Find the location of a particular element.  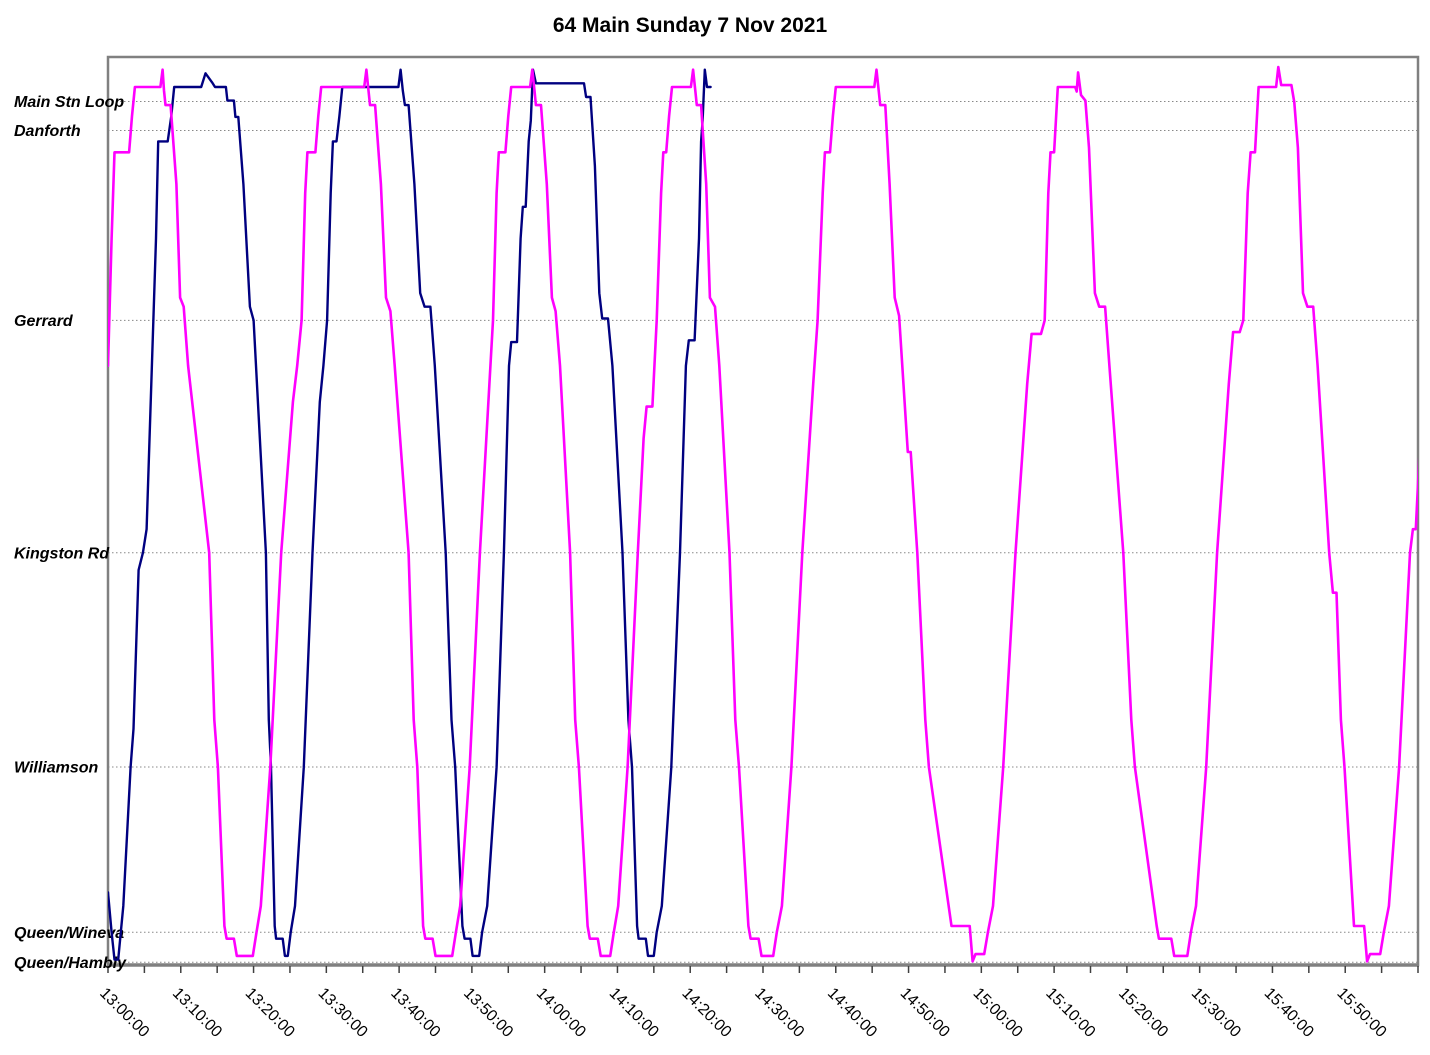

x-axis-label: 15:50:00 is located at coordinates (1361, 1013).